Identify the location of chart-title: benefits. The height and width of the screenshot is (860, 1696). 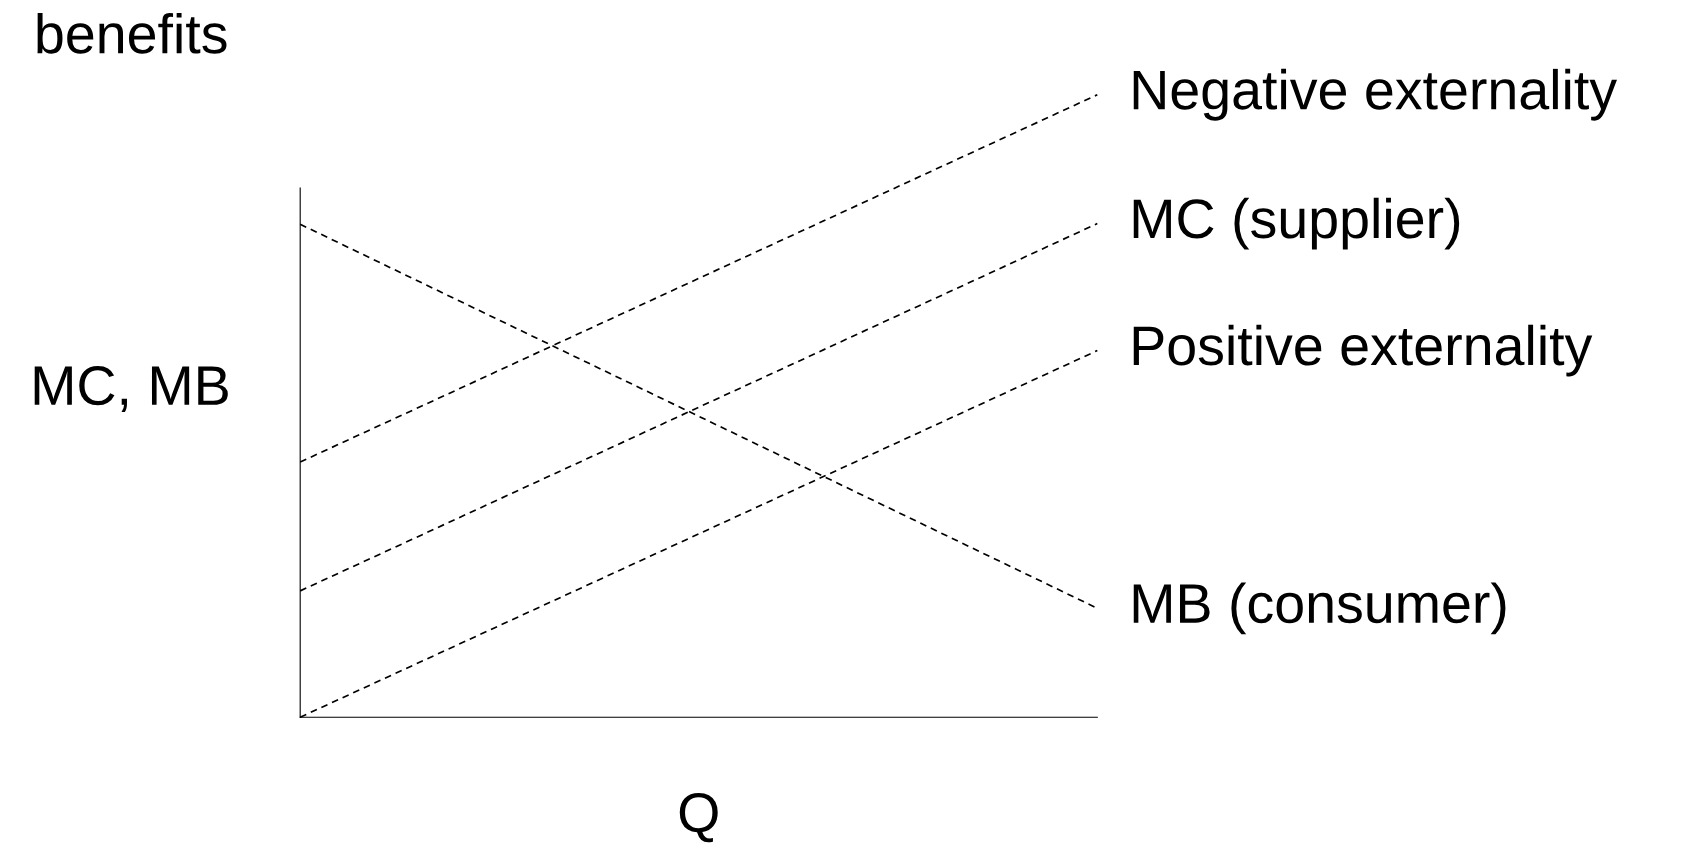
(132, 33).